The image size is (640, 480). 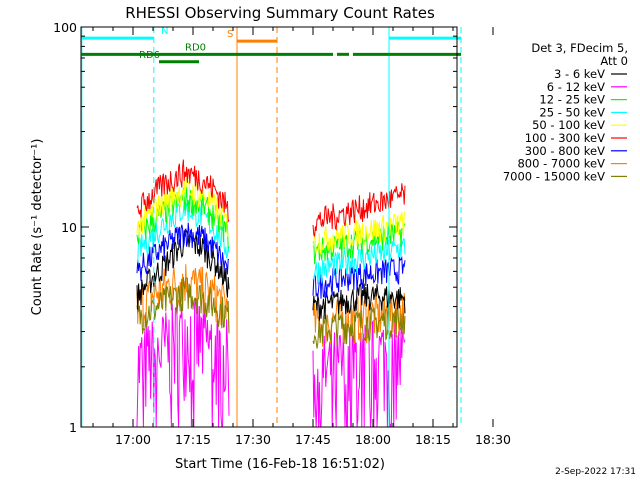 What do you see at coordinates (69, 227) in the screenshot?
I see `y-tick-label: 10` at bounding box center [69, 227].